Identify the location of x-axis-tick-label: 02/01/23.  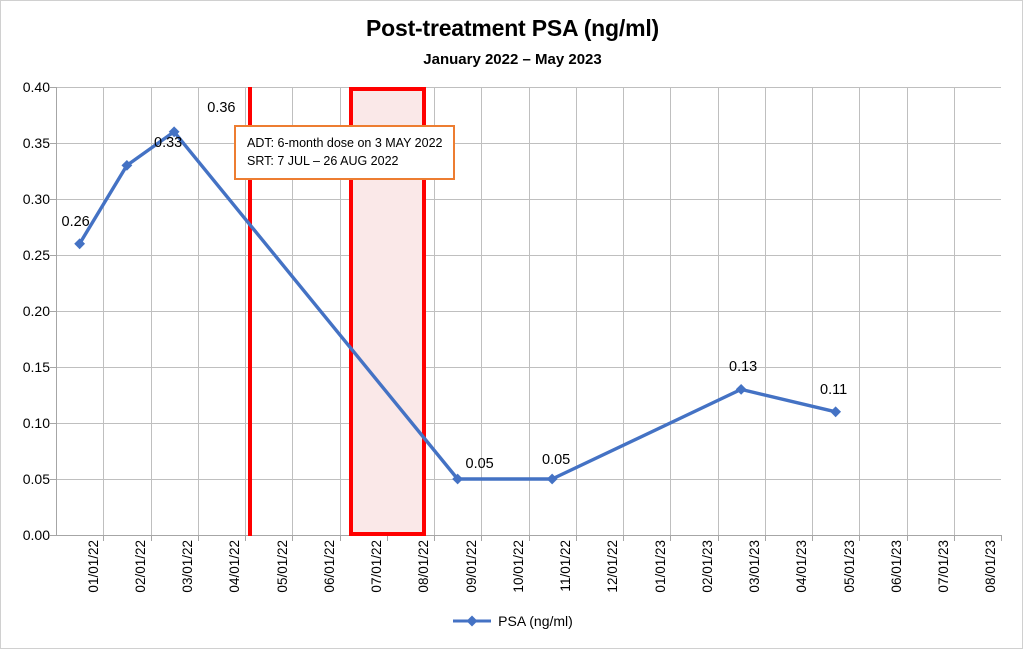
(707, 566).